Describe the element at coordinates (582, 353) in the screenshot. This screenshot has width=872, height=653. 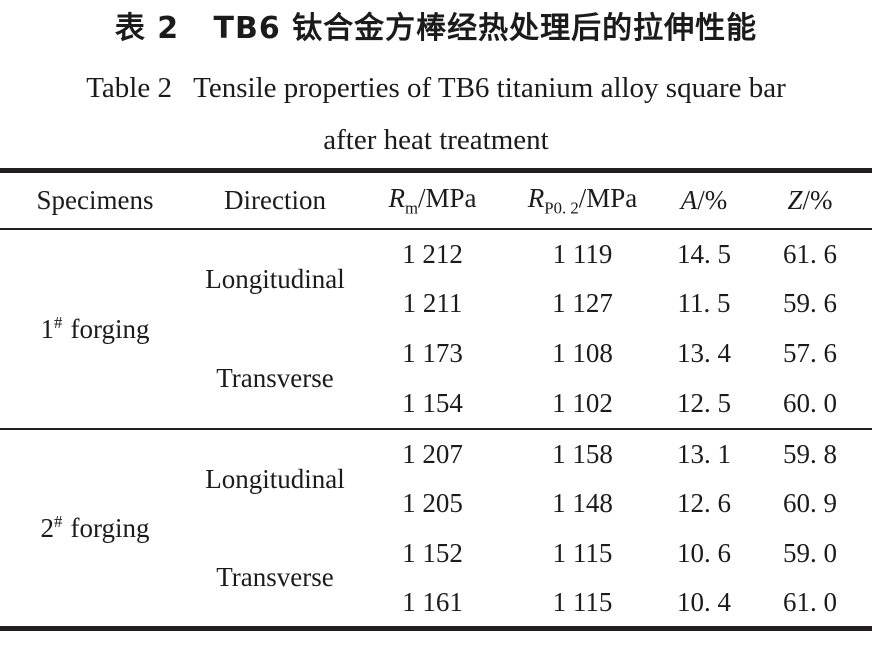
I see `value-cell-rp02: 1 108` at that location.